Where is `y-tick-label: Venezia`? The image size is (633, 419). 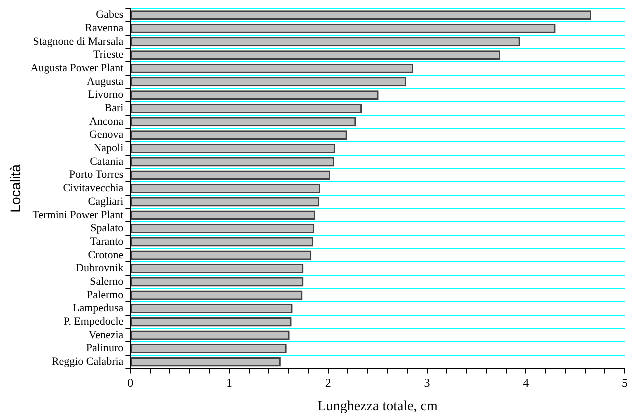
y-tick-label: Venezia is located at coordinates (106, 335).